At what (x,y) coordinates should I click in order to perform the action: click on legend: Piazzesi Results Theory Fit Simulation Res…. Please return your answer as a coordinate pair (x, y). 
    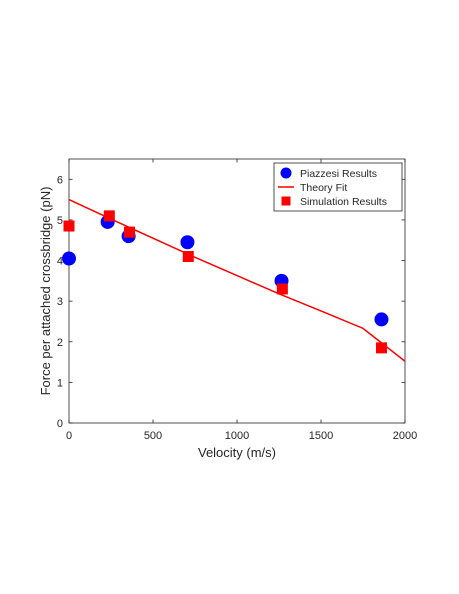
    Looking at the image, I should click on (338, 187).